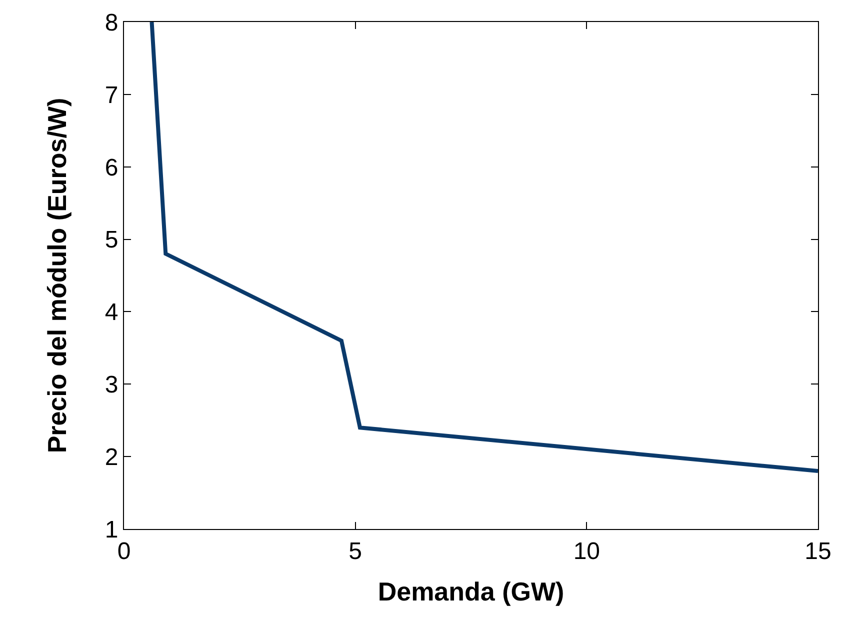 This screenshot has height=637, width=852. I want to click on y-tick-label: 8, so click(111, 22).